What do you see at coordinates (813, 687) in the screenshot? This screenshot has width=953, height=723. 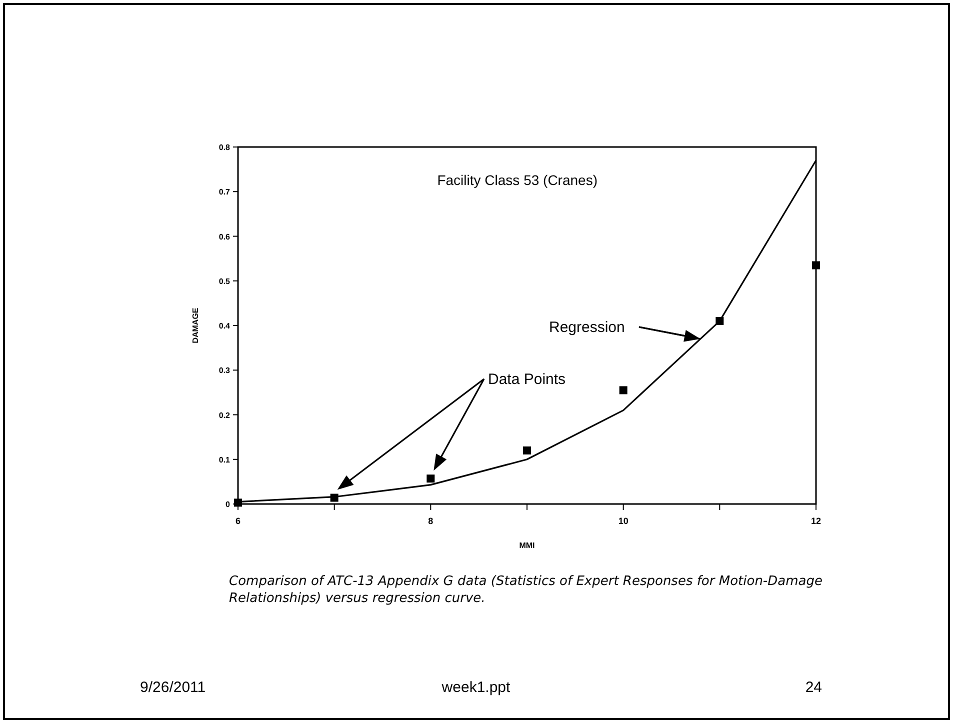 I see `text: 24` at bounding box center [813, 687].